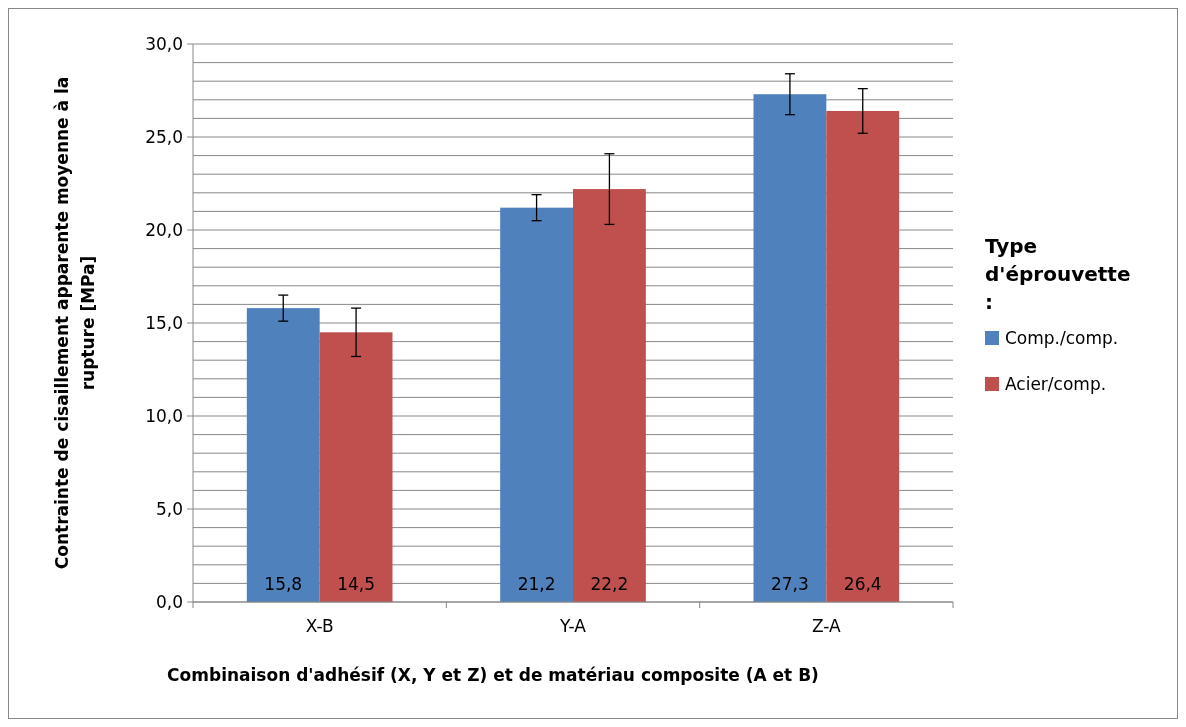 Image resolution: width=1186 pixels, height=727 pixels. I want to click on data-label: 15,8, so click(283, 584).